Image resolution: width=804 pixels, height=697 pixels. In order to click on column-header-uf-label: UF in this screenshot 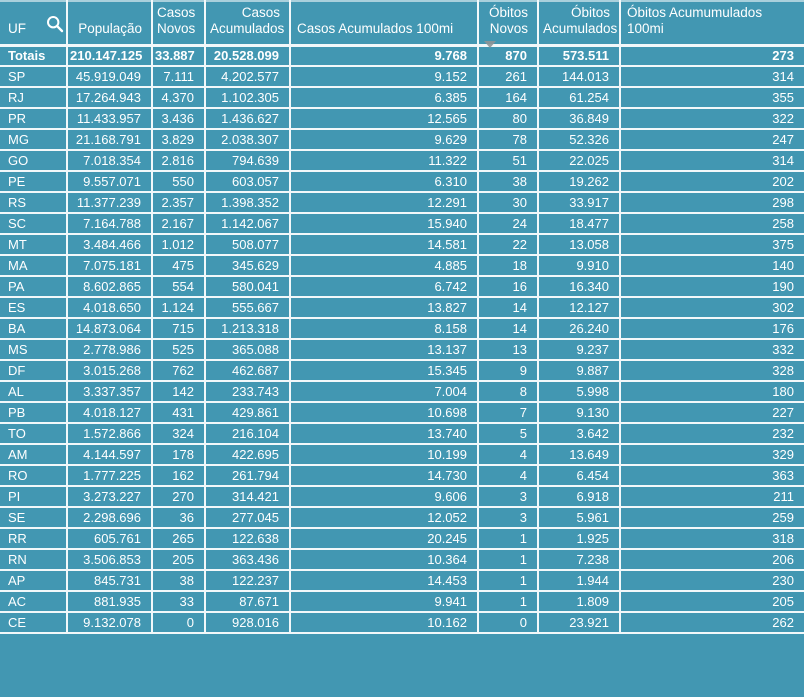, I will do `click(17, 28)`.